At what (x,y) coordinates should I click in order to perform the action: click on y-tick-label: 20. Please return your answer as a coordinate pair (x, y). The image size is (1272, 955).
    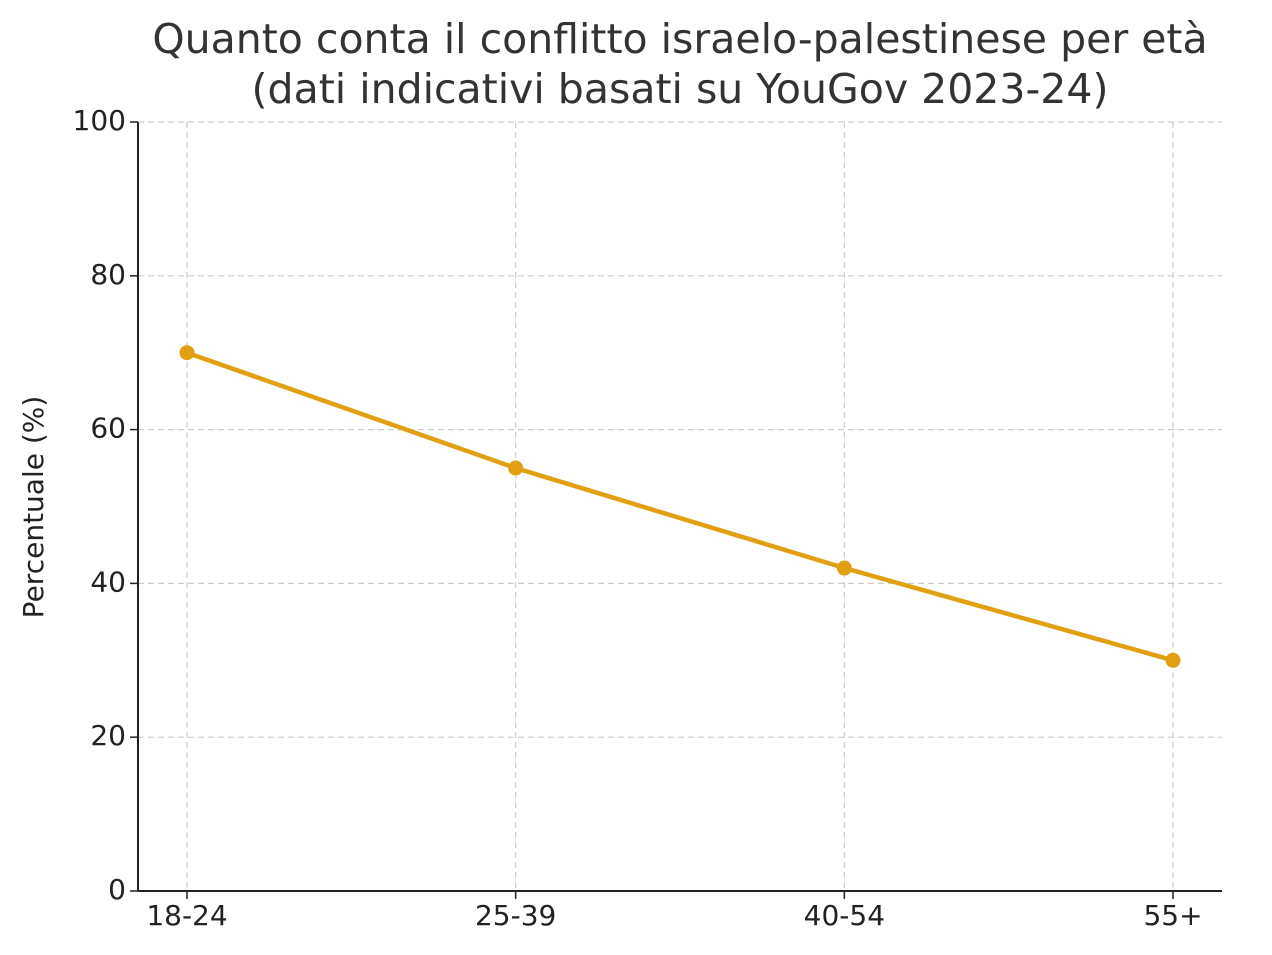
    Looking at the image, I should click on (108, 735).